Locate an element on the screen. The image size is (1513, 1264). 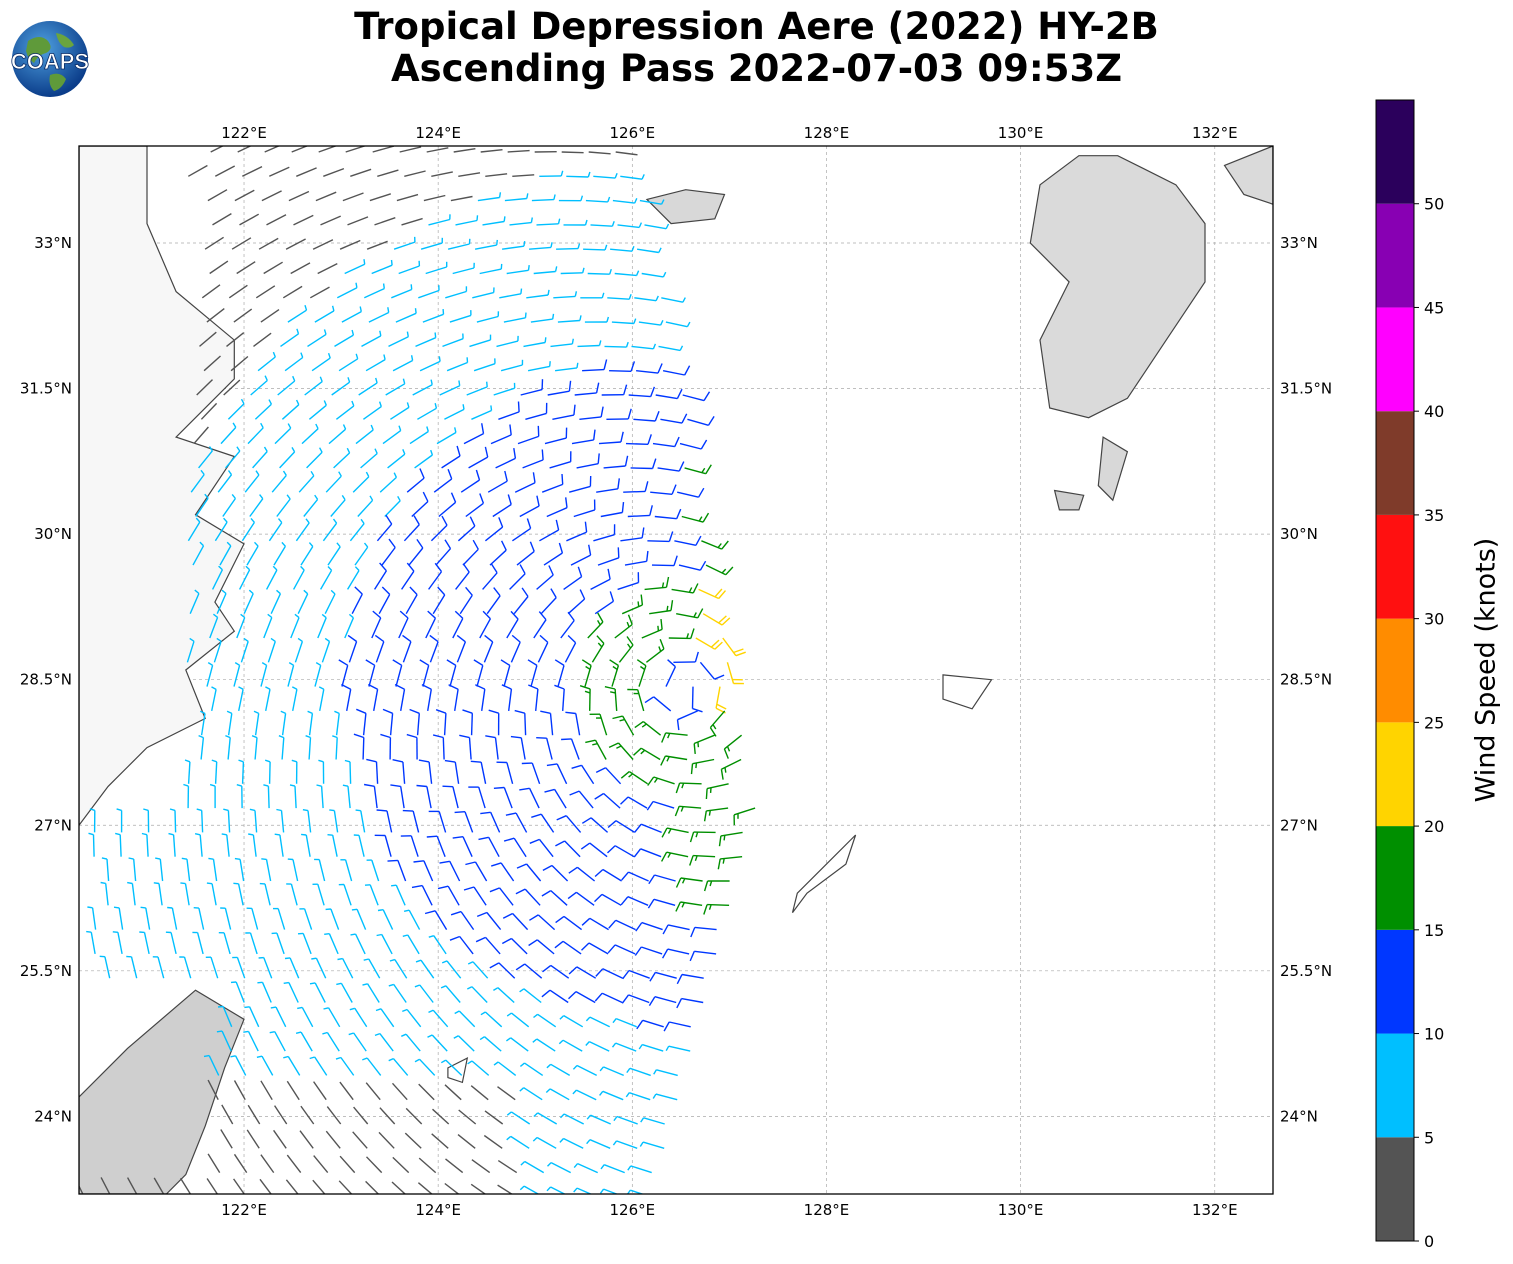
lon-tick-label: 124°E is located at coordinates (438, 1210).